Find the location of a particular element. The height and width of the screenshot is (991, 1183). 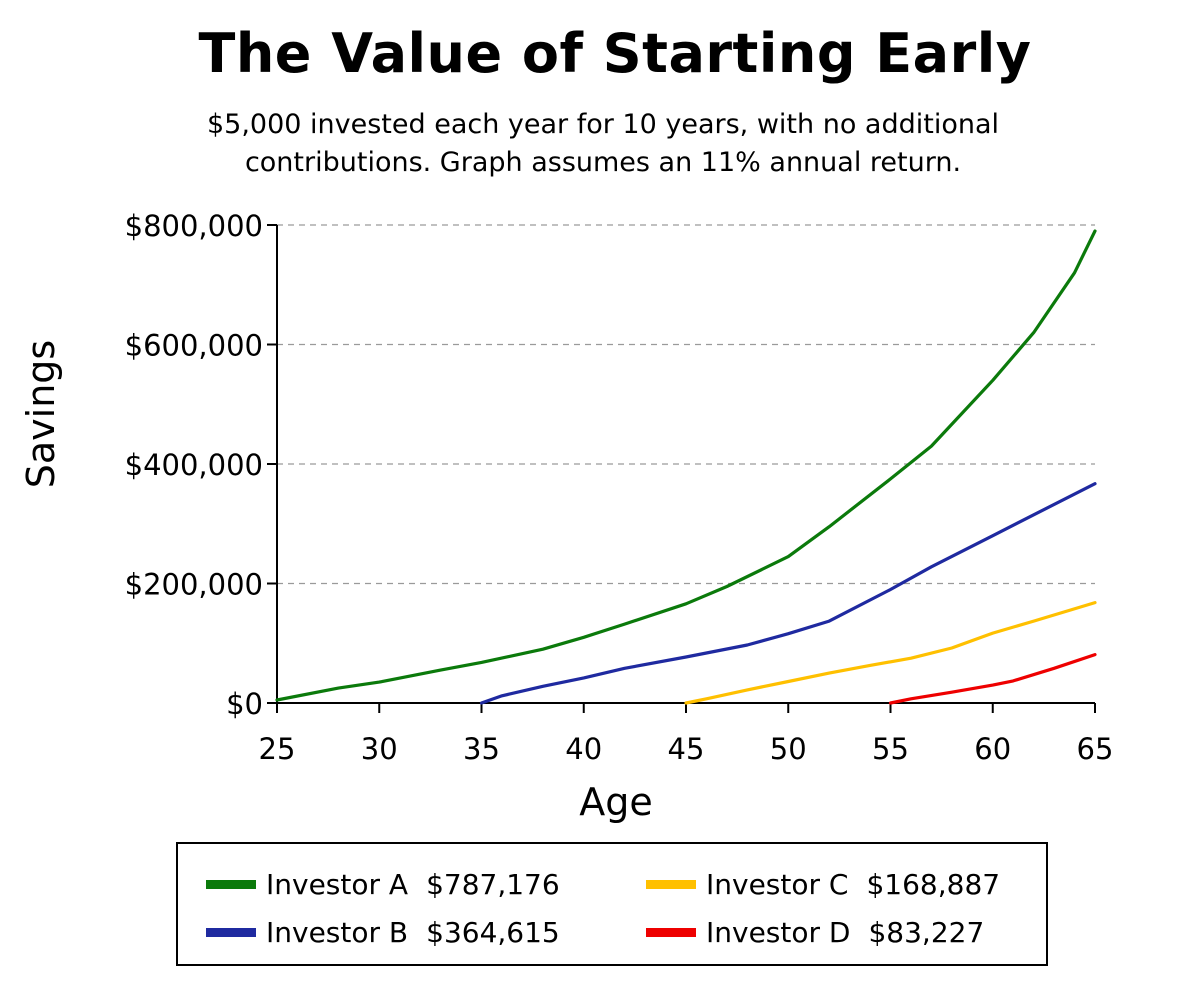

x-tick-label-1: 30 is located at coordinates (379, 749).